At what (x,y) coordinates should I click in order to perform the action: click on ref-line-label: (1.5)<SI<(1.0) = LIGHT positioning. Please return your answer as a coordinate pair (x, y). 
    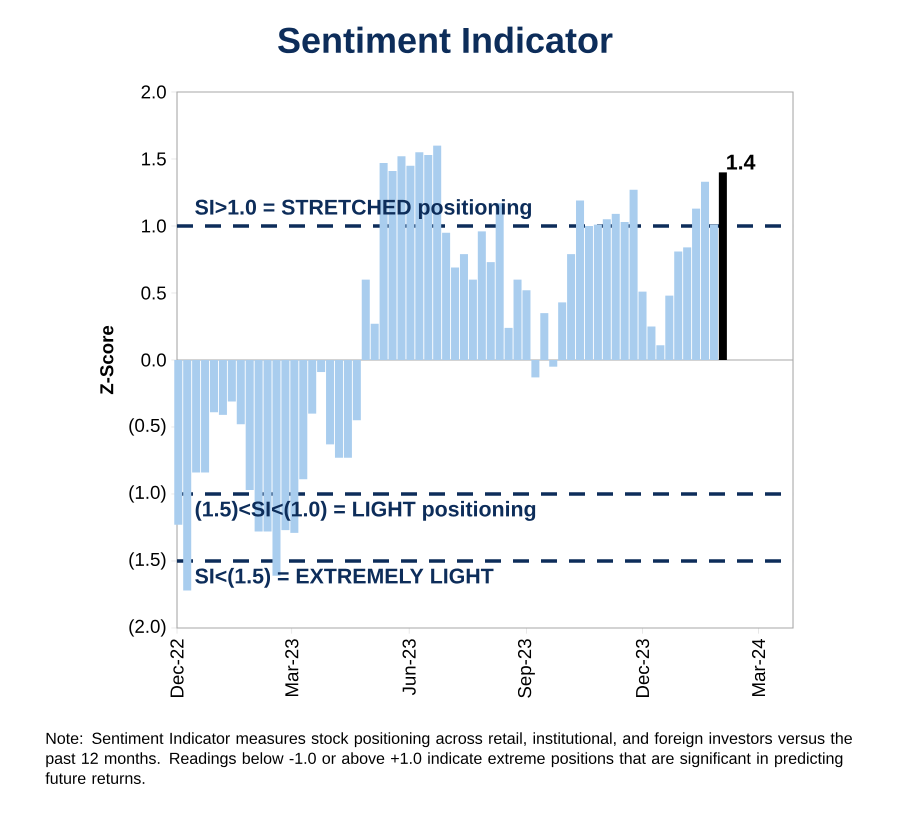
    Looking at the image, I should click on (366, 510).